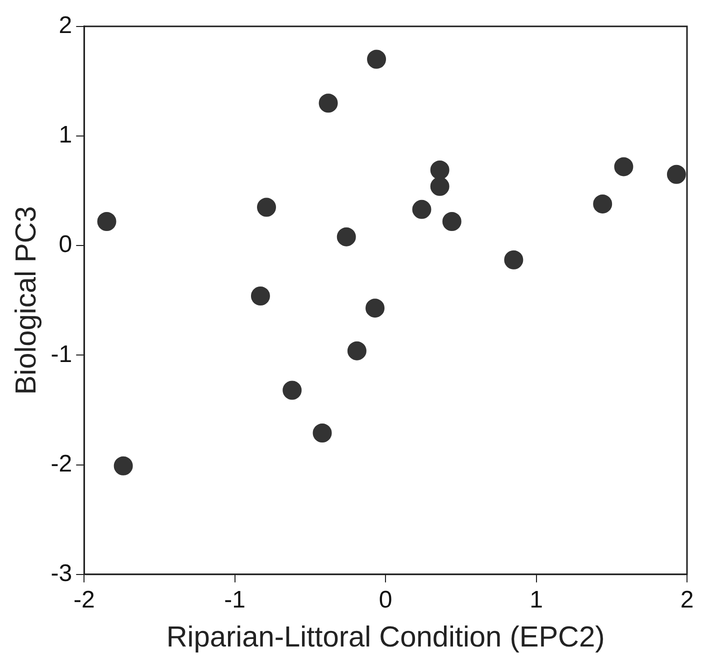 This screenshot has height=669, width=711. I want to click on y-axis-title: Biological PC3, so click(26, 300).